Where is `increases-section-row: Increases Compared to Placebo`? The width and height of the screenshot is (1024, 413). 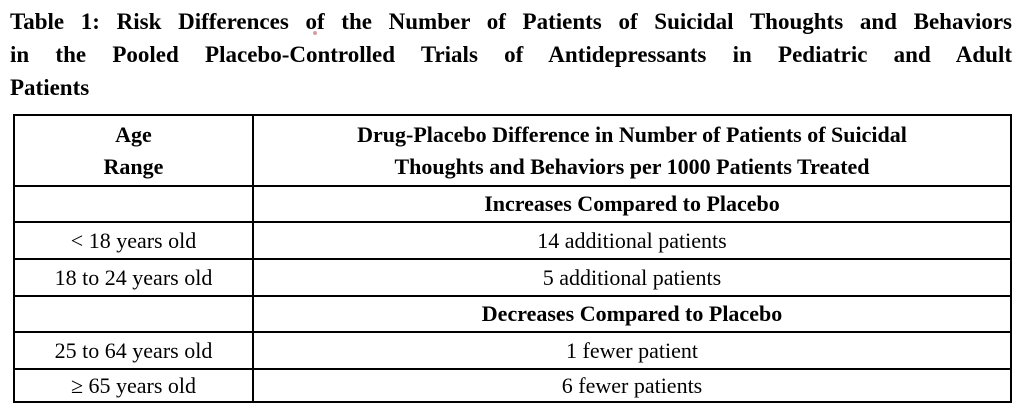 increases-section-row: Increases Compared to Placebo is located at coordinates (512, 204).